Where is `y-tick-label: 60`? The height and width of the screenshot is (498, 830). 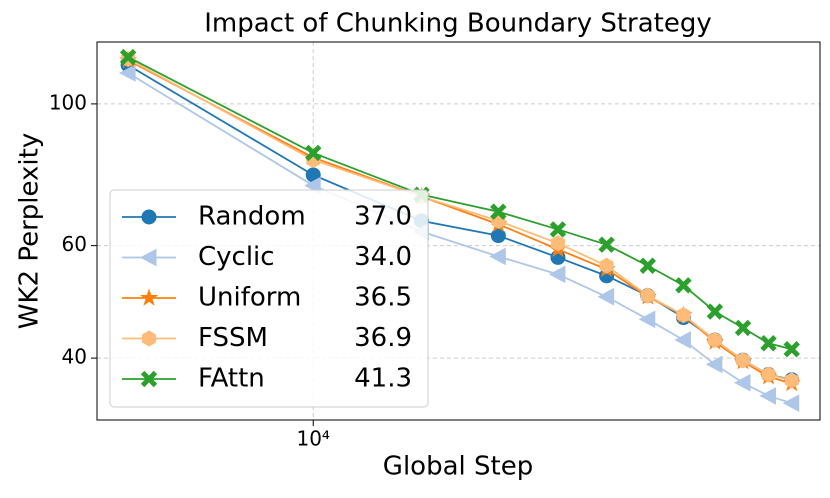
y-tick-label: 60 is located at coordinates (74, 244).